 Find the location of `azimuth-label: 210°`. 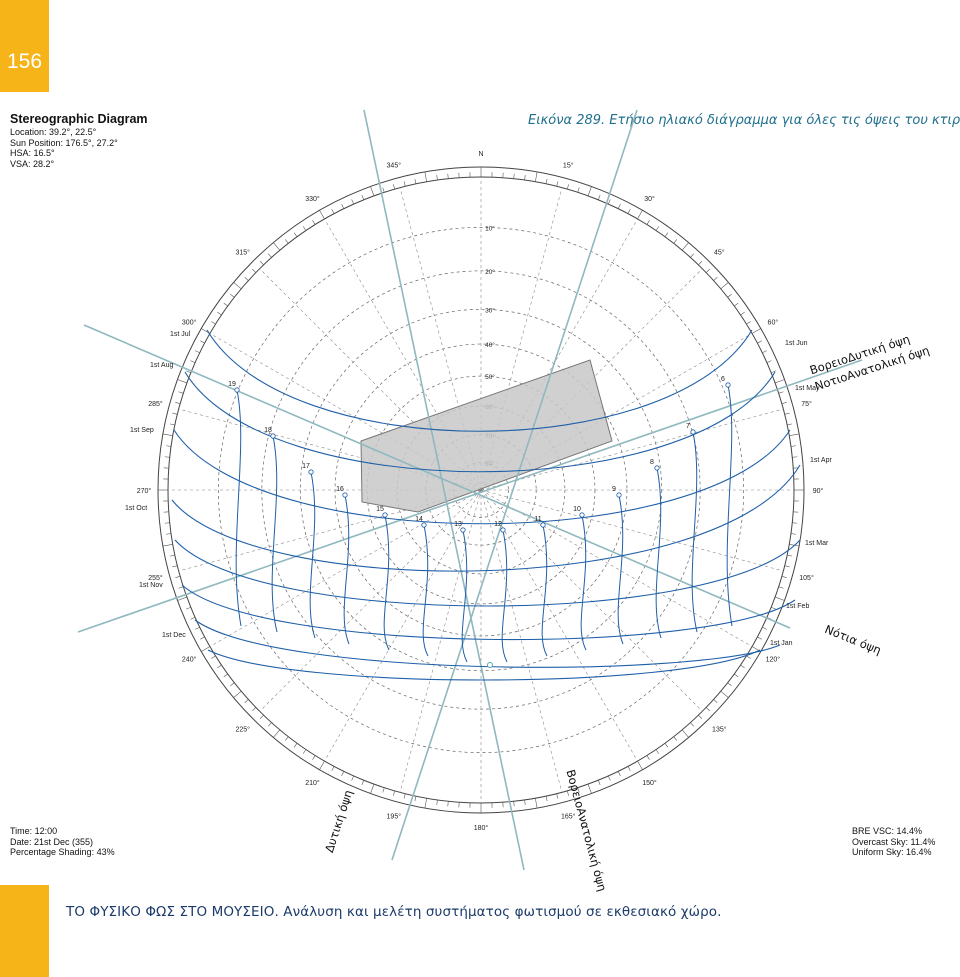

azimuth-label: 210° is located at coordinates (312, 783).